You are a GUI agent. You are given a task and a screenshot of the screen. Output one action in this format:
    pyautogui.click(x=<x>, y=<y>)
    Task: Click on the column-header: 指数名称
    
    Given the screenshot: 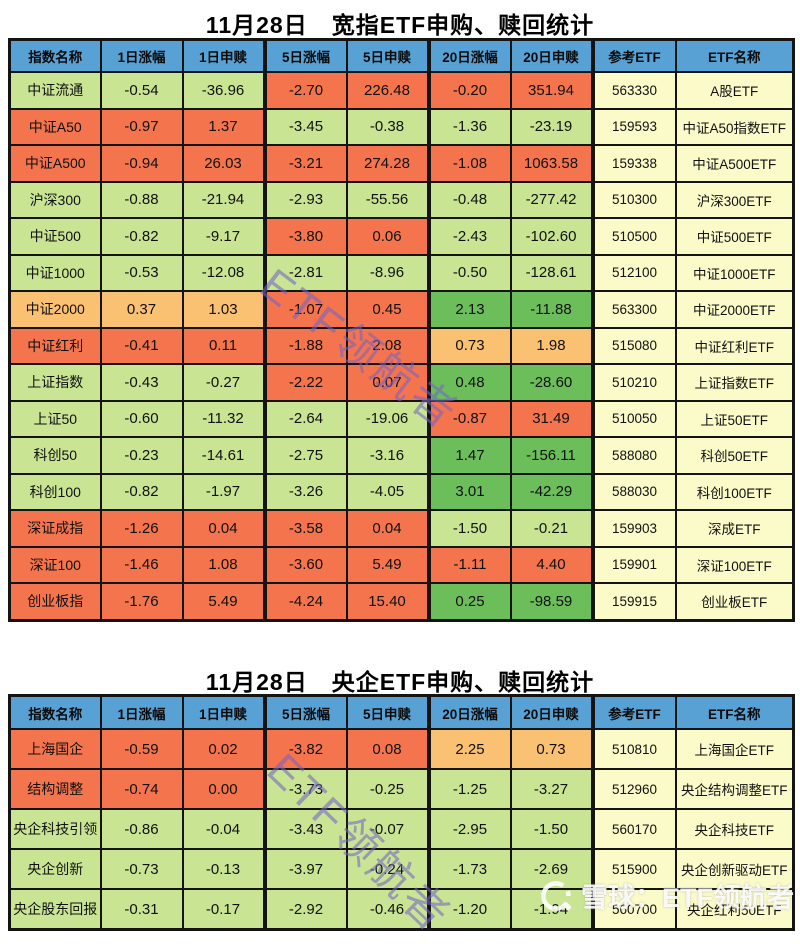 What is the action you would take?
    pyautogui.click(x=55, y=712)
    